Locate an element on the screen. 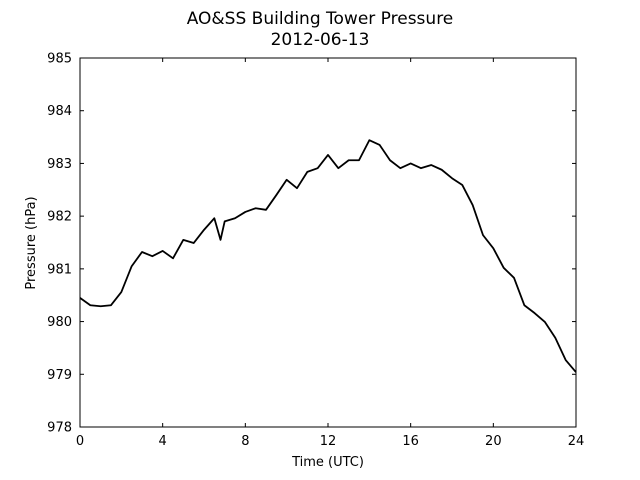  y-tick-label: 983 is located at coordinates (59, 164).